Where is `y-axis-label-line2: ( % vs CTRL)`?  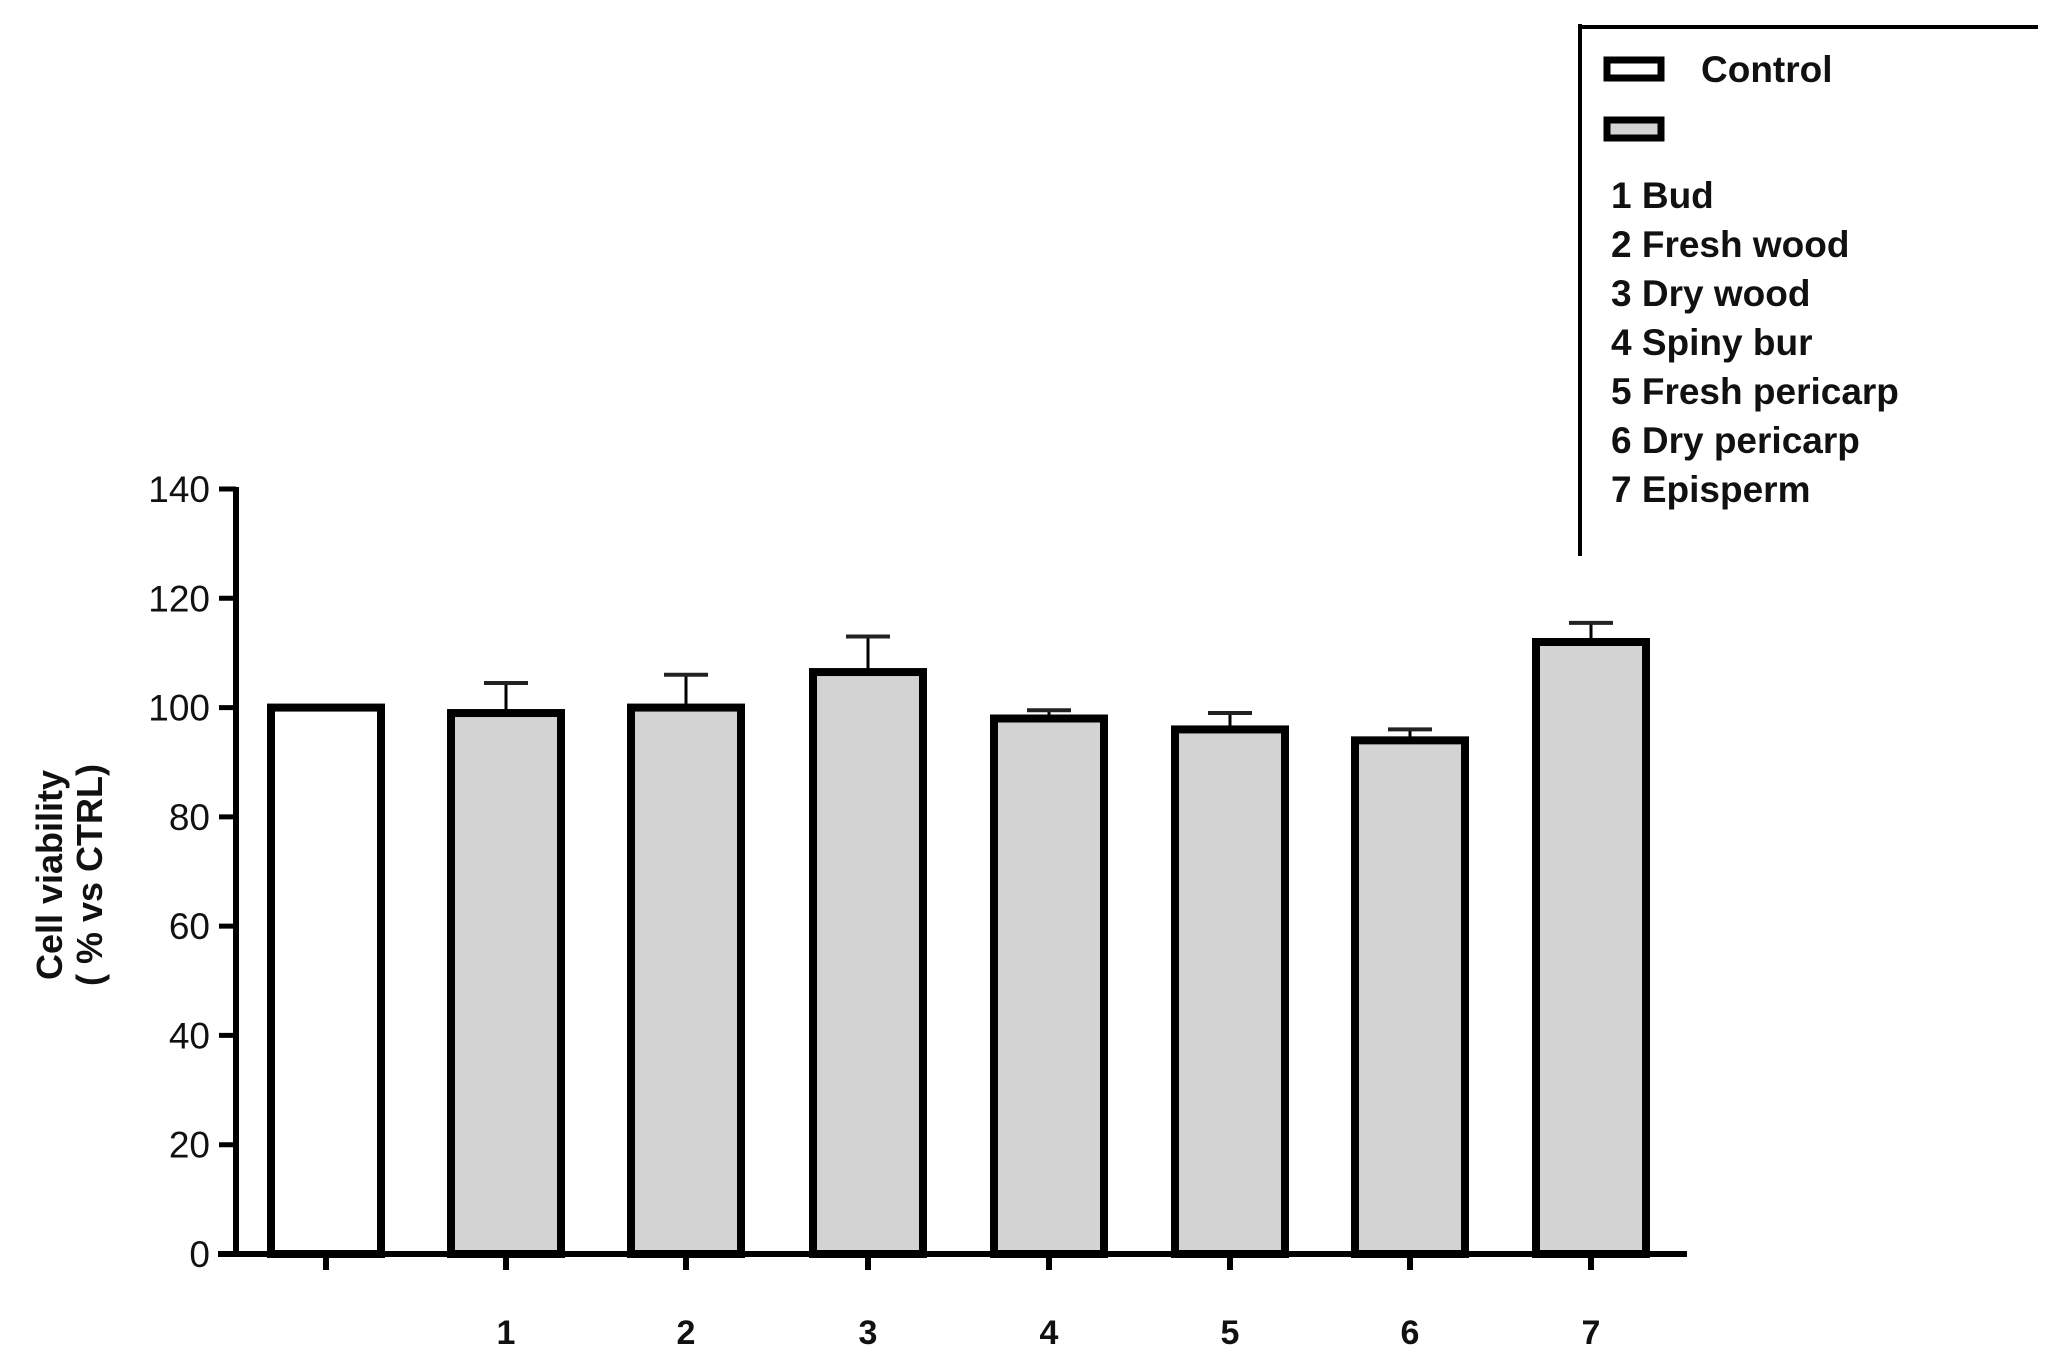
y-axis-label-line2: ( % vs CTRL) is located at coordinates (89, 875).